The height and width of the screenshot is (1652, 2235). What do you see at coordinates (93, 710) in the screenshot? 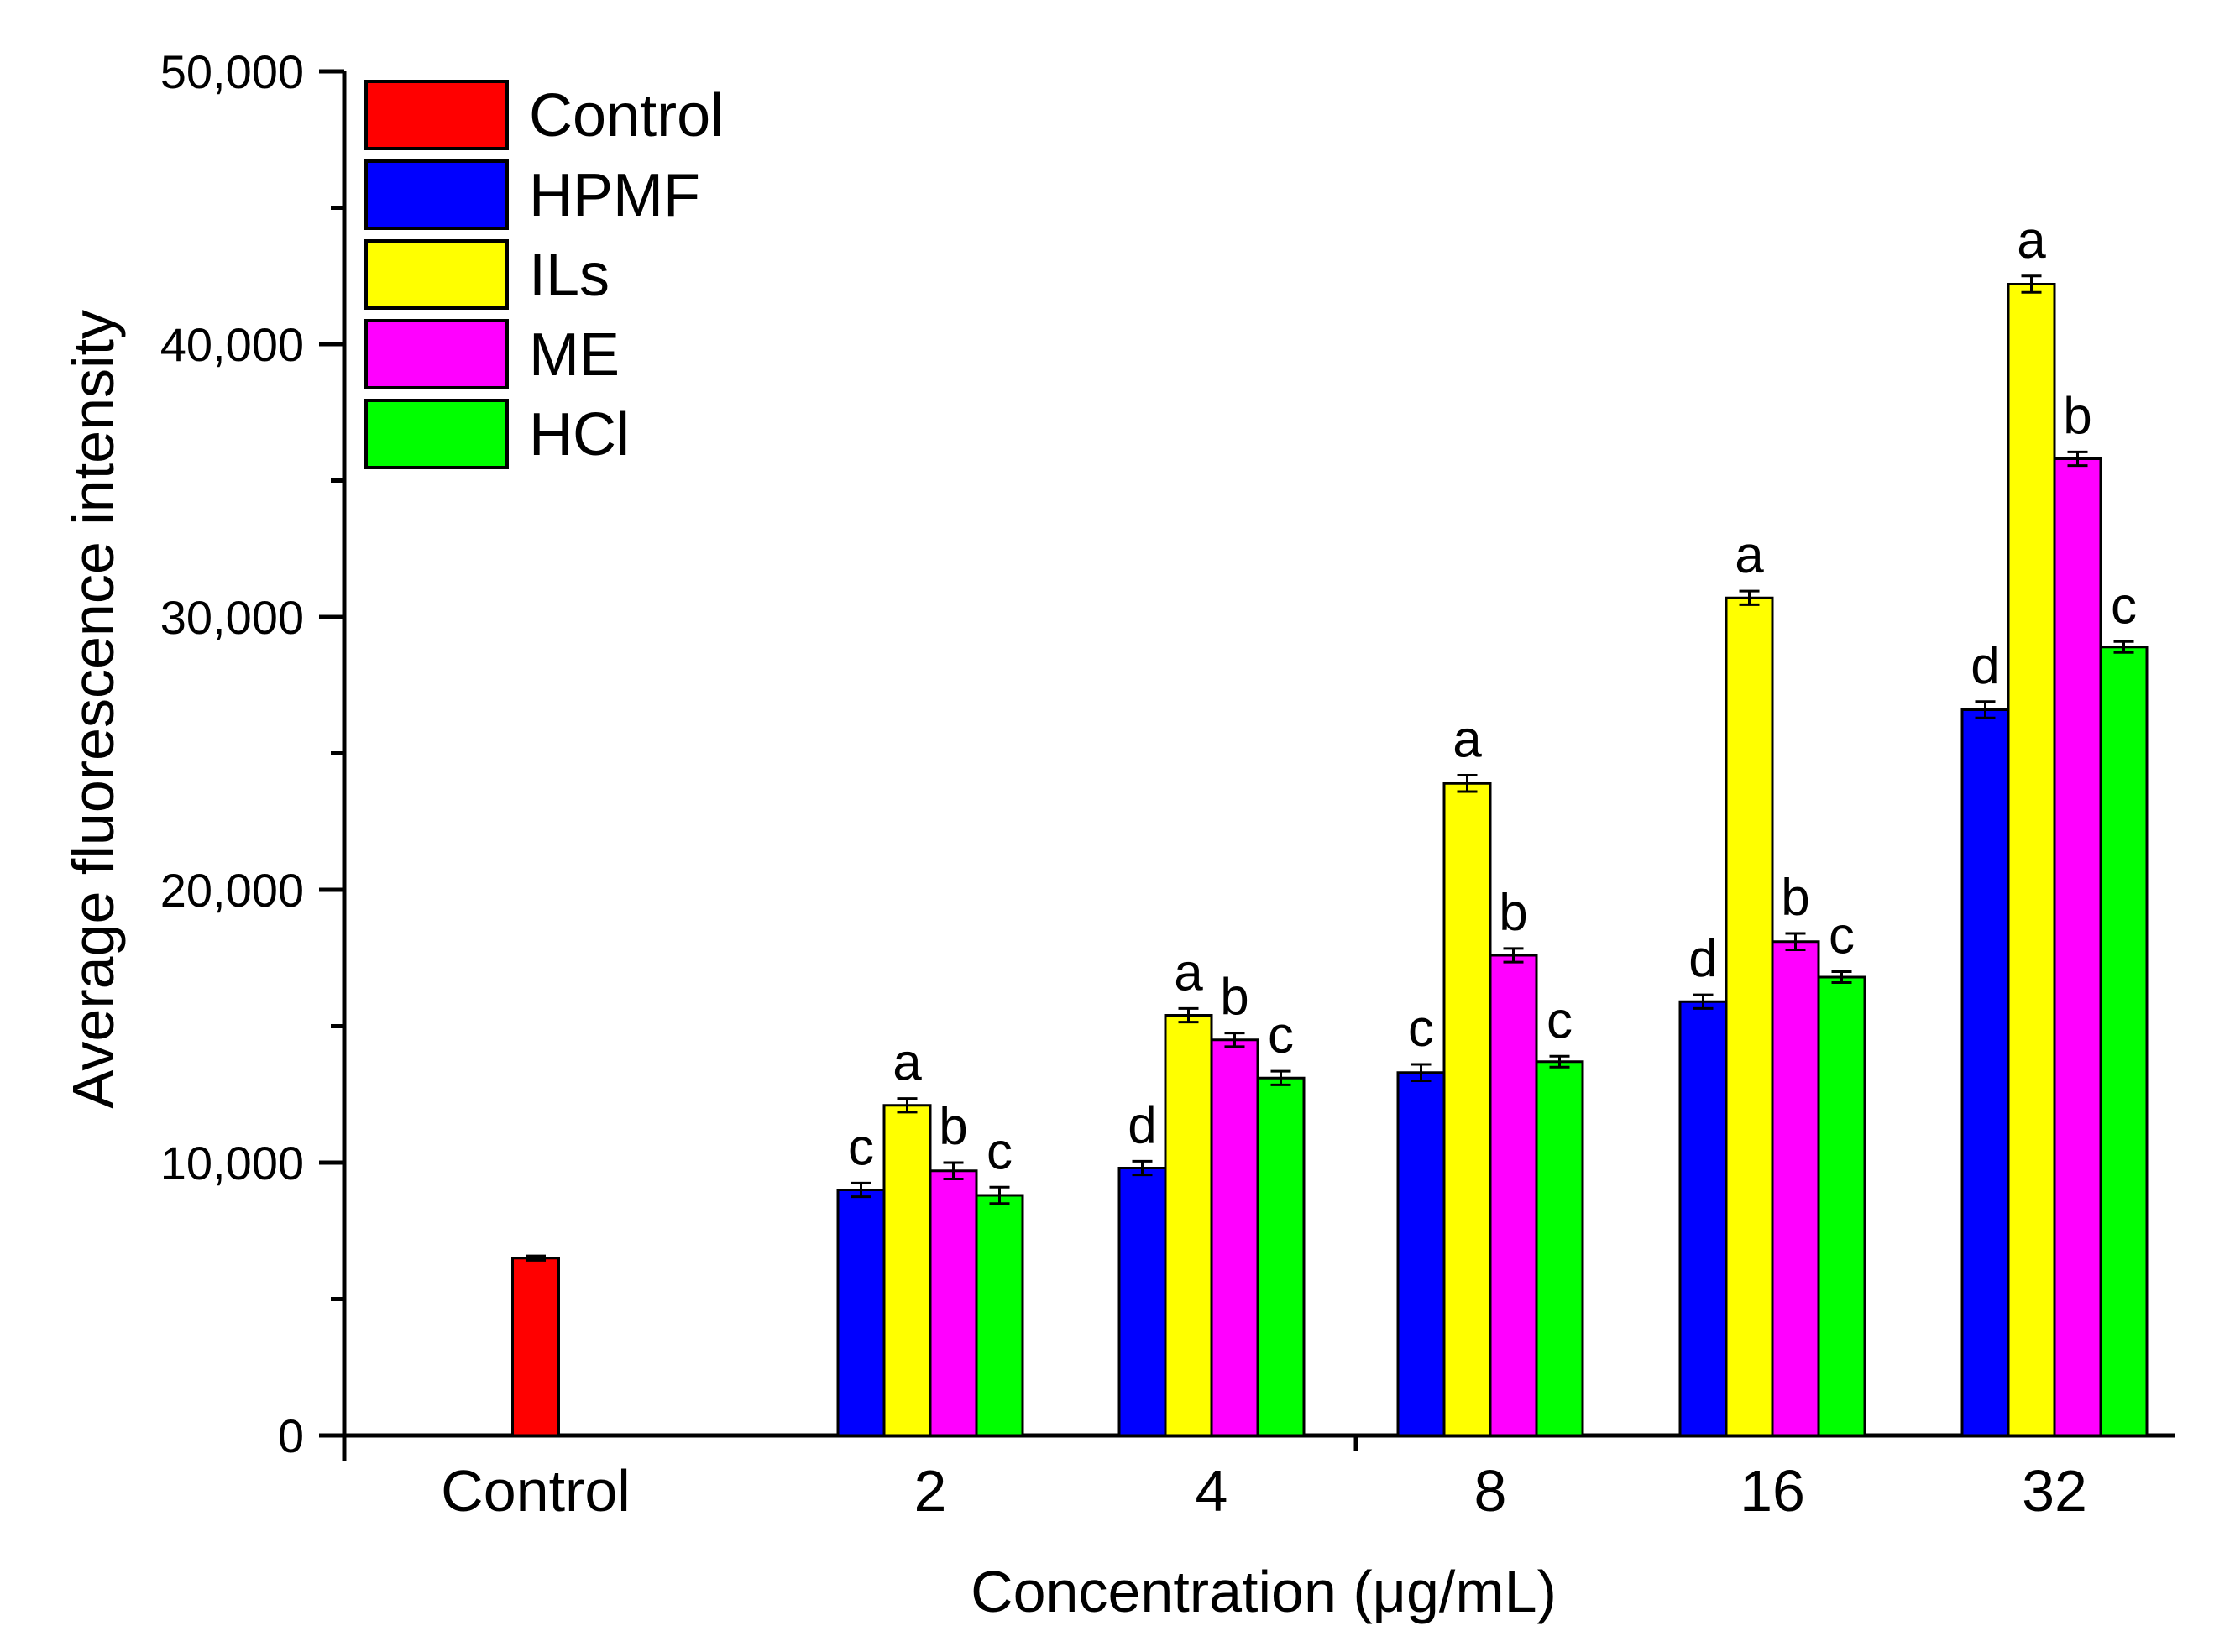
I see `y-axis-title: Average fluorescence intensity` at bounding box center [93, 710].